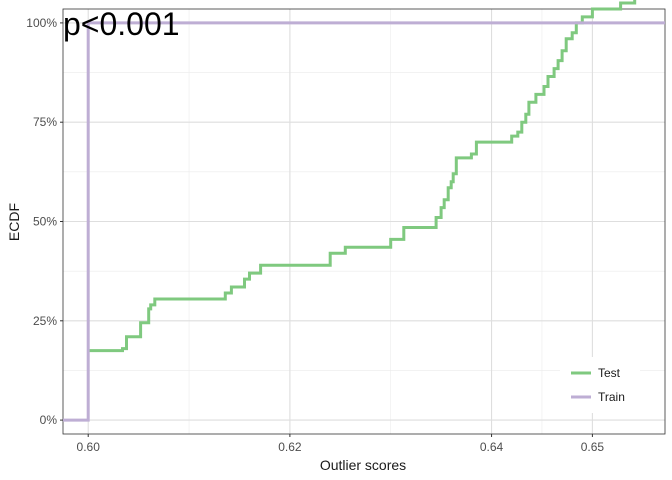 This screenshot has height=480, width=672. Describe the element at coordinates (45, 321) in the screenshot. I see `y-tick-label: 25%` at that location.